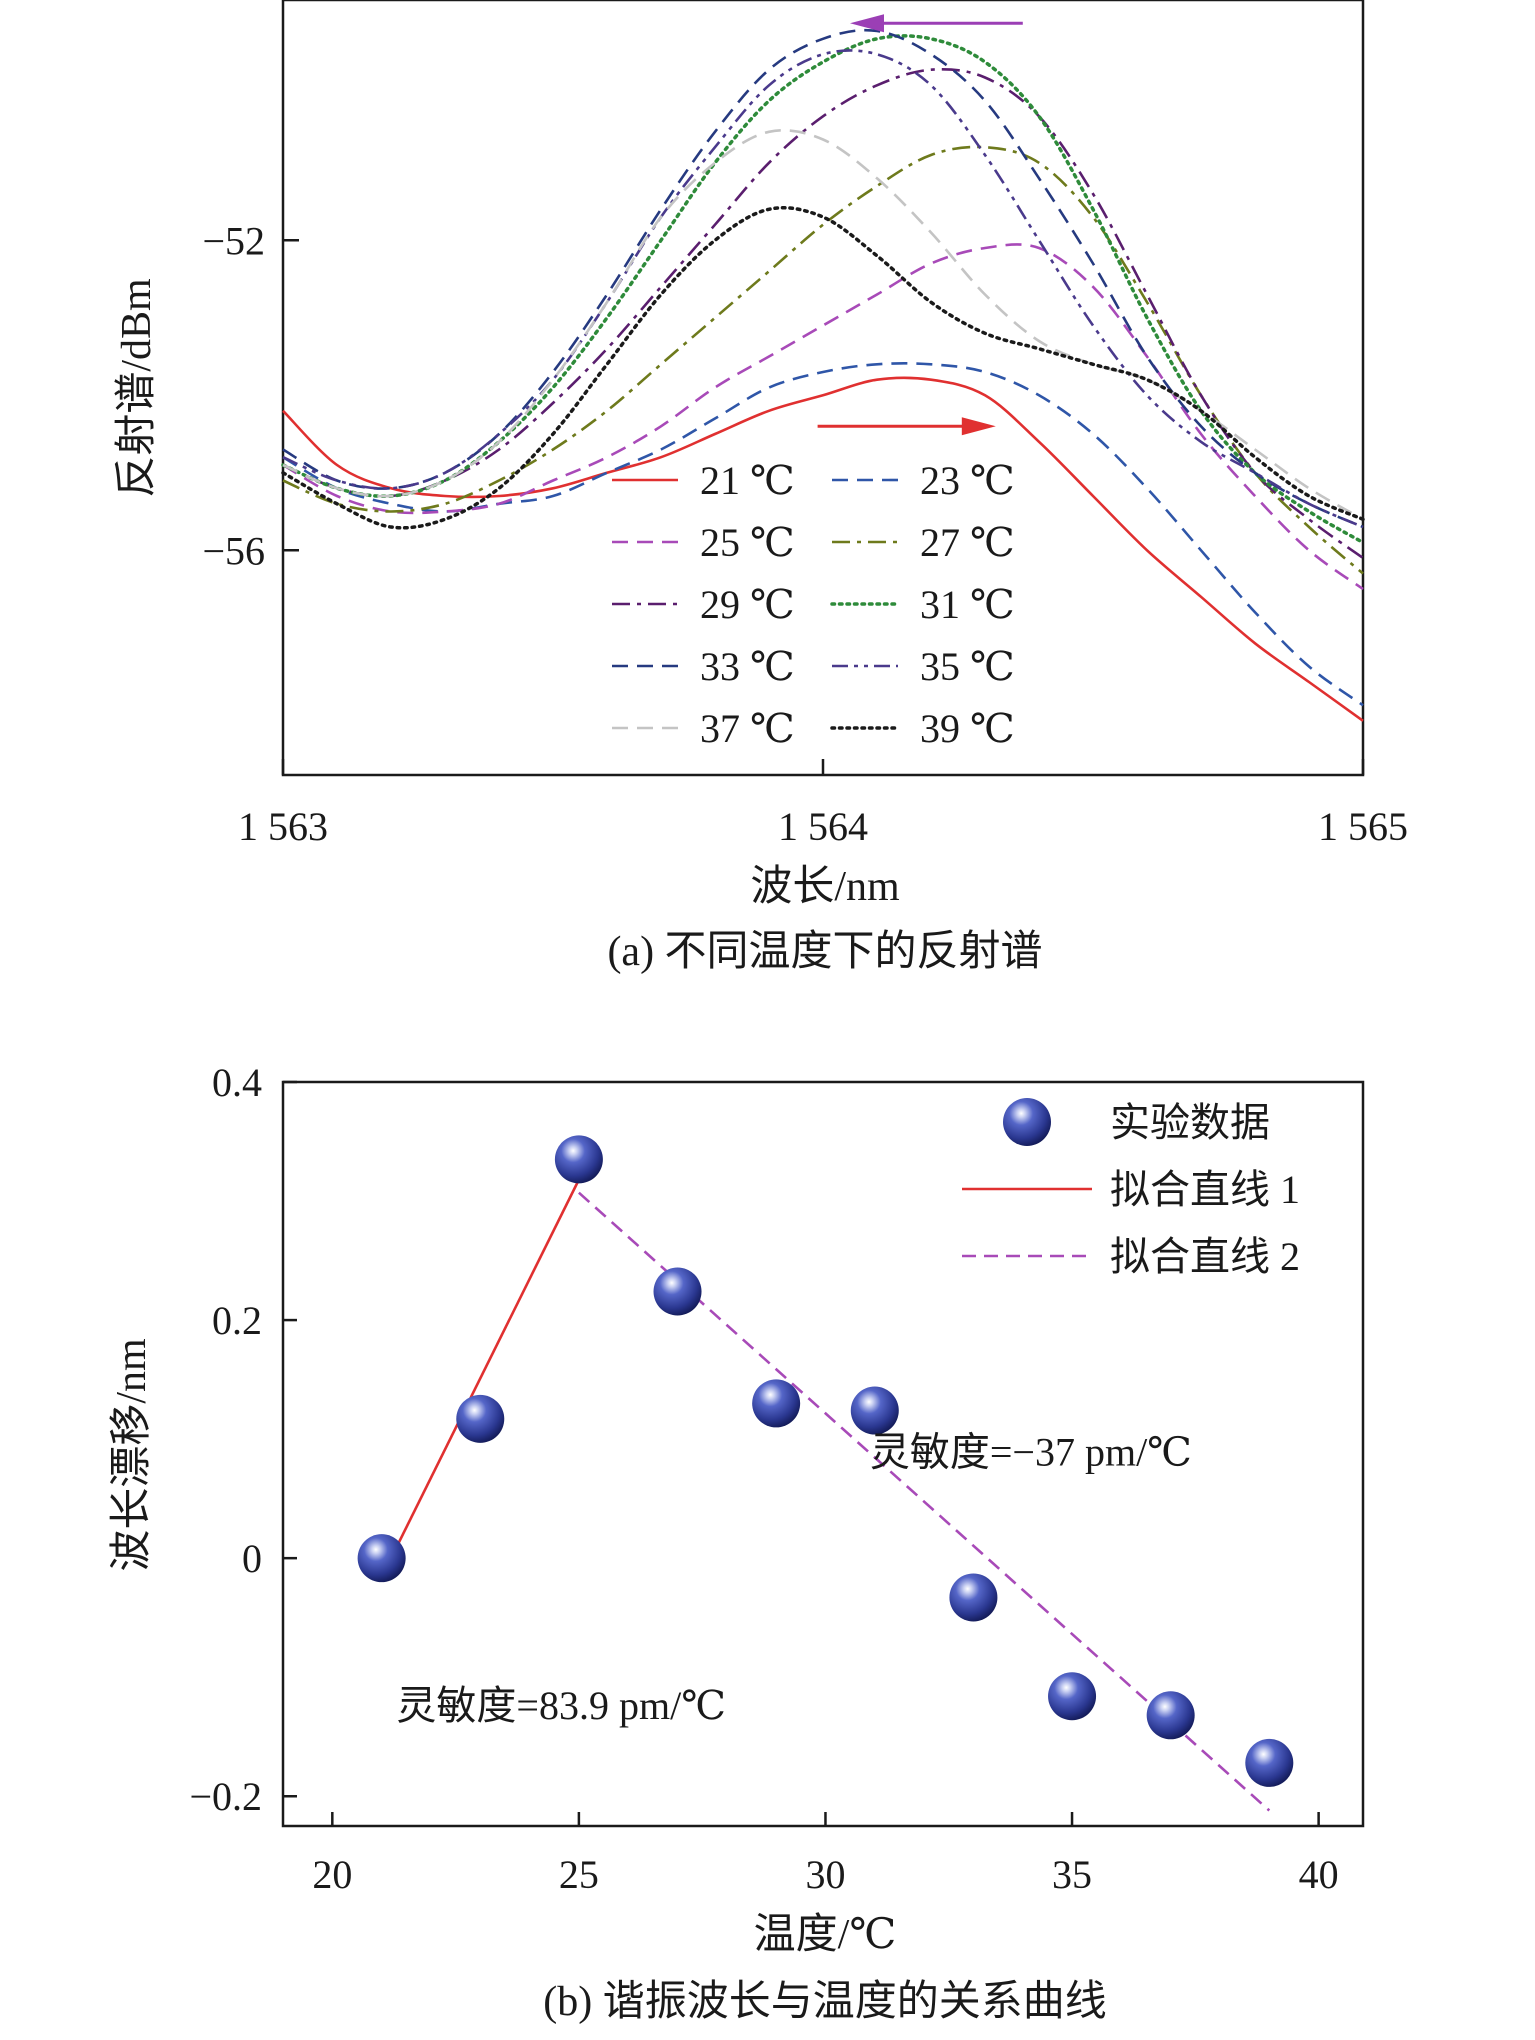 The image size is (1535, 2040). I want to click on y-tick-label: −52, so click(233, 240).